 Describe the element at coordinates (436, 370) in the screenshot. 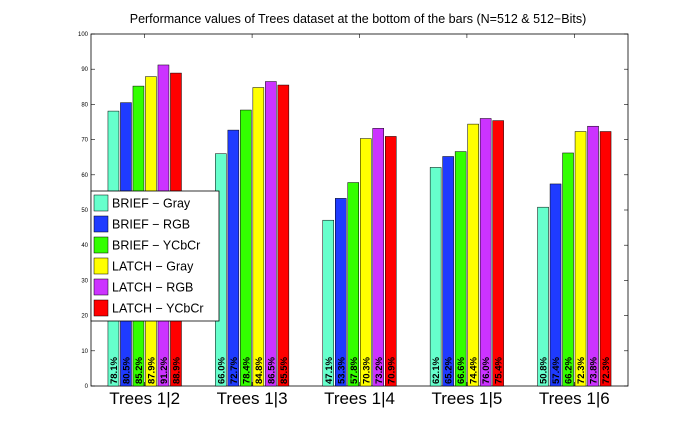

I see `bar-value-label: 62.1%` at that location.